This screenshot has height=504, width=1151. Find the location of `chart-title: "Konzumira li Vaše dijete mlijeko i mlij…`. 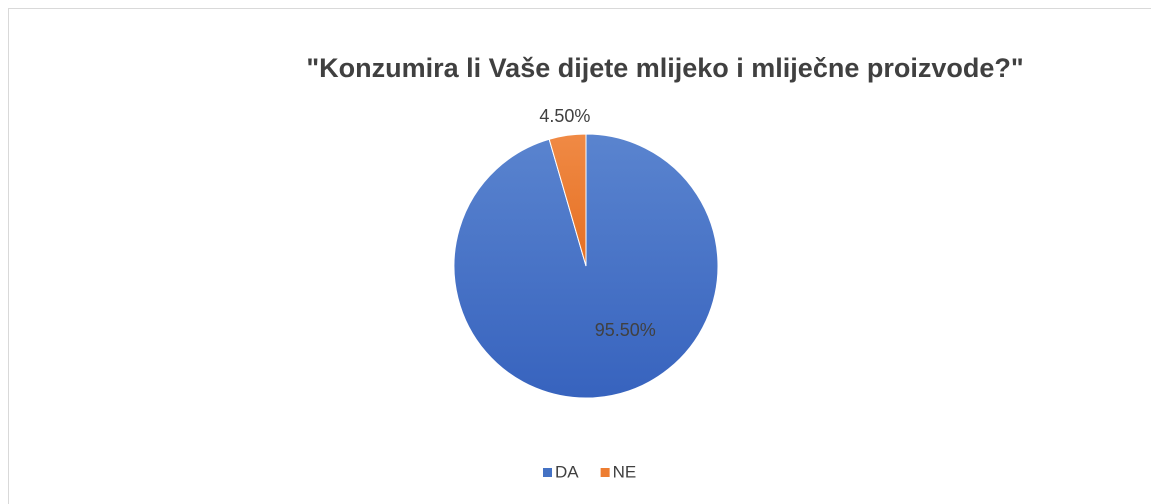

chart-title: "Konzumira li Vaše dijete mlijeko i mlij… is located at coordinates (664, 68).